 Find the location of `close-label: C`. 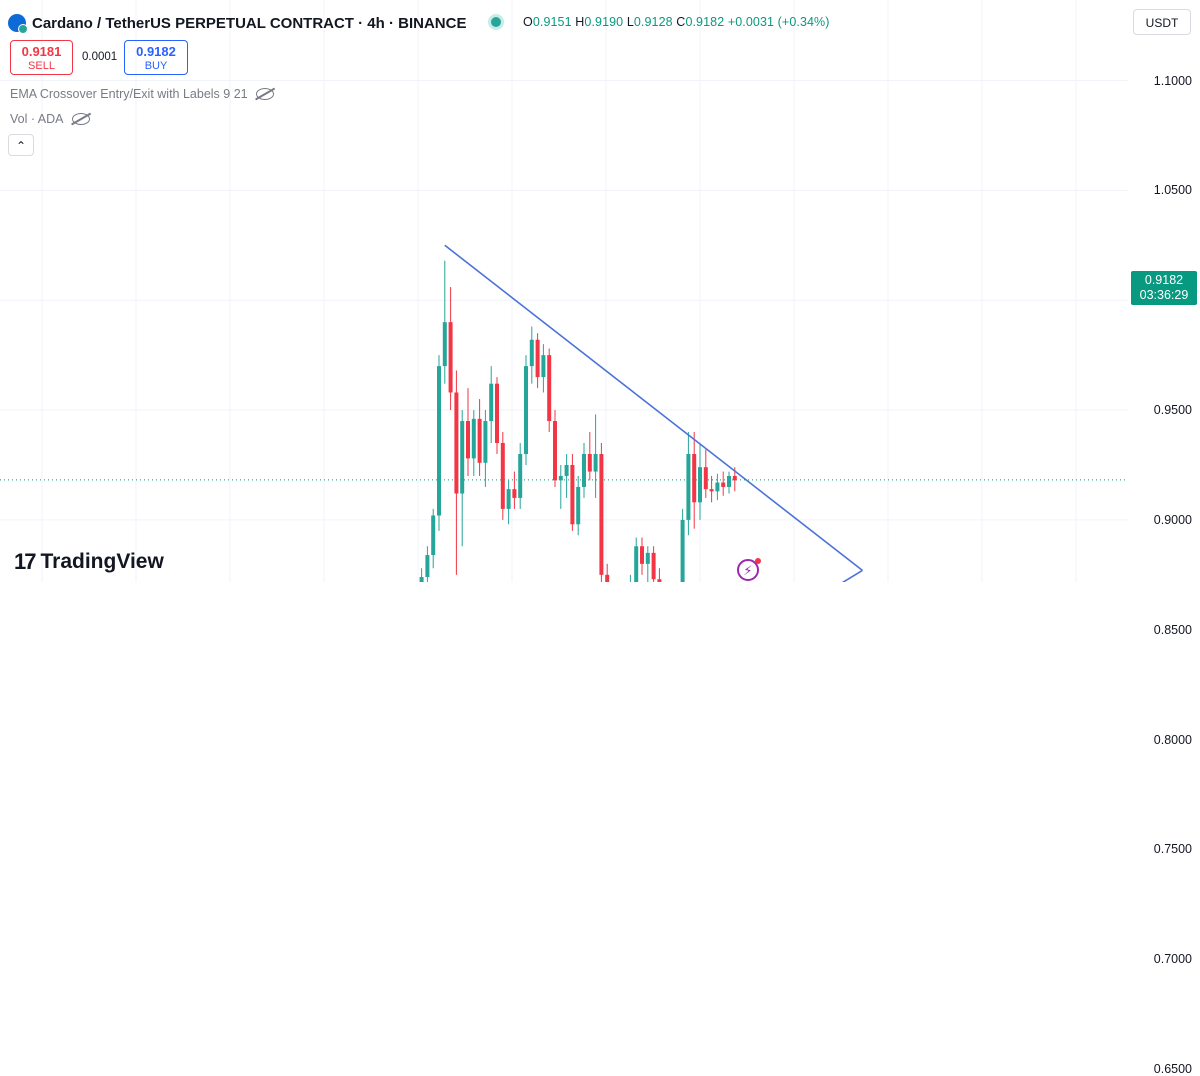

close-label: C is located at coordinates (681, 22).